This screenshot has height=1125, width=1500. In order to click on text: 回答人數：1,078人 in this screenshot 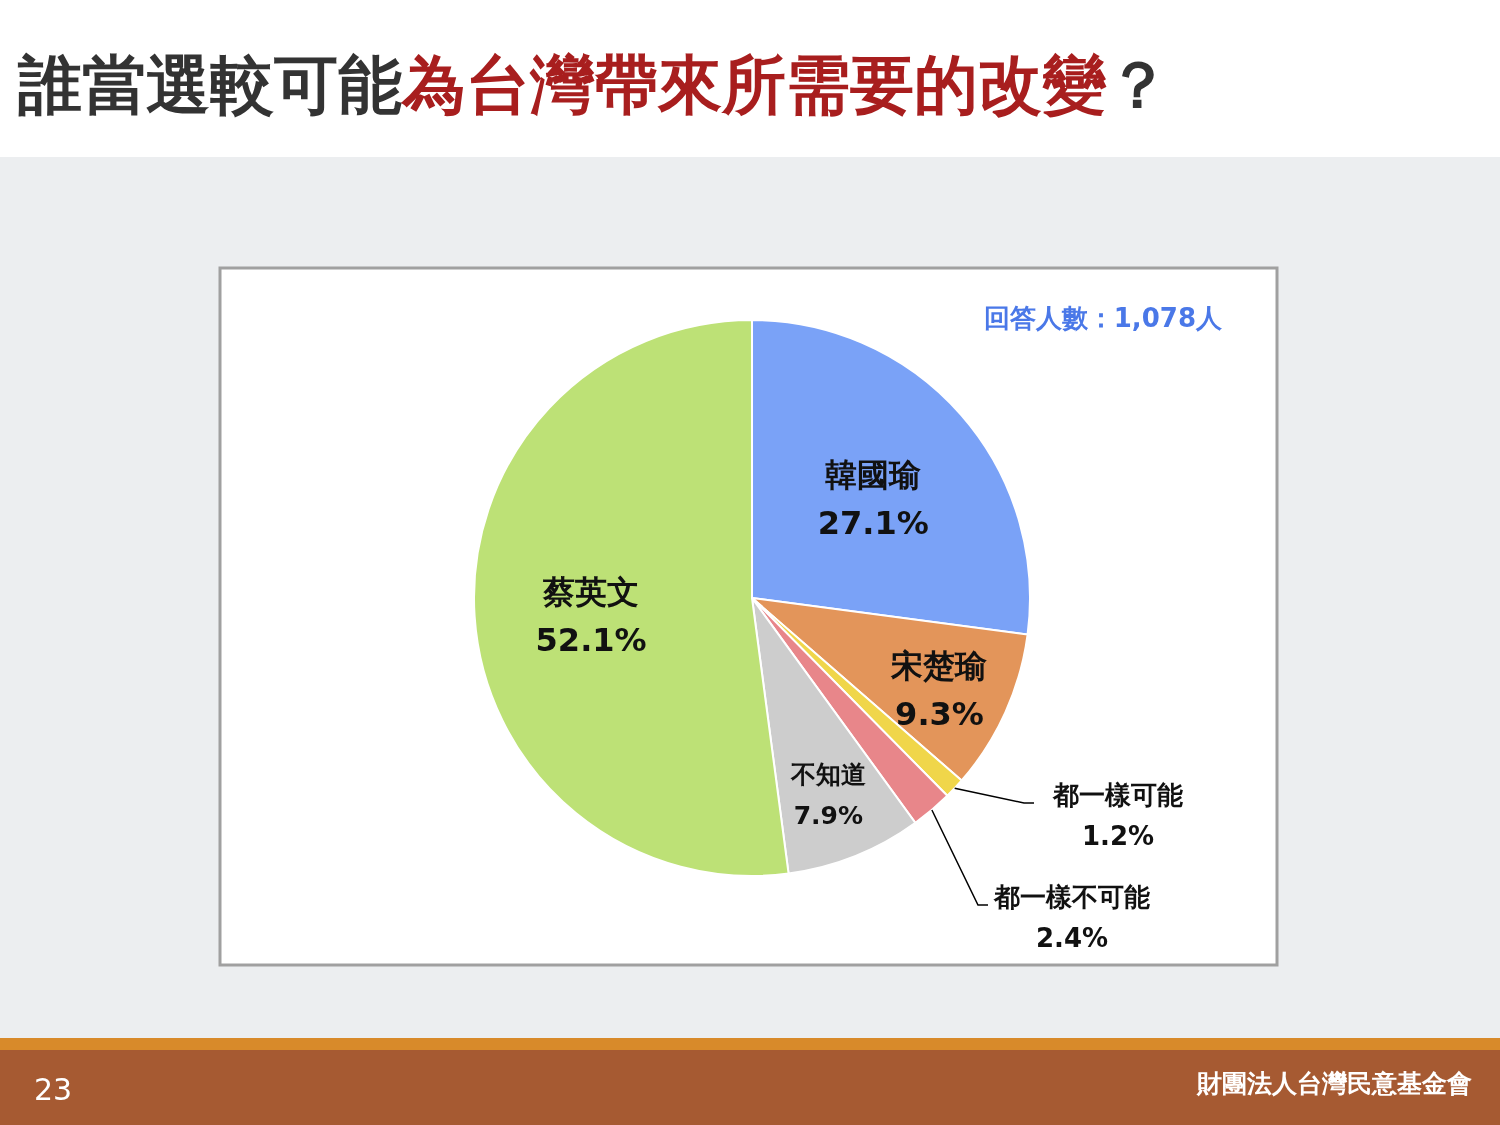, I will do `click(1103, 318)`.